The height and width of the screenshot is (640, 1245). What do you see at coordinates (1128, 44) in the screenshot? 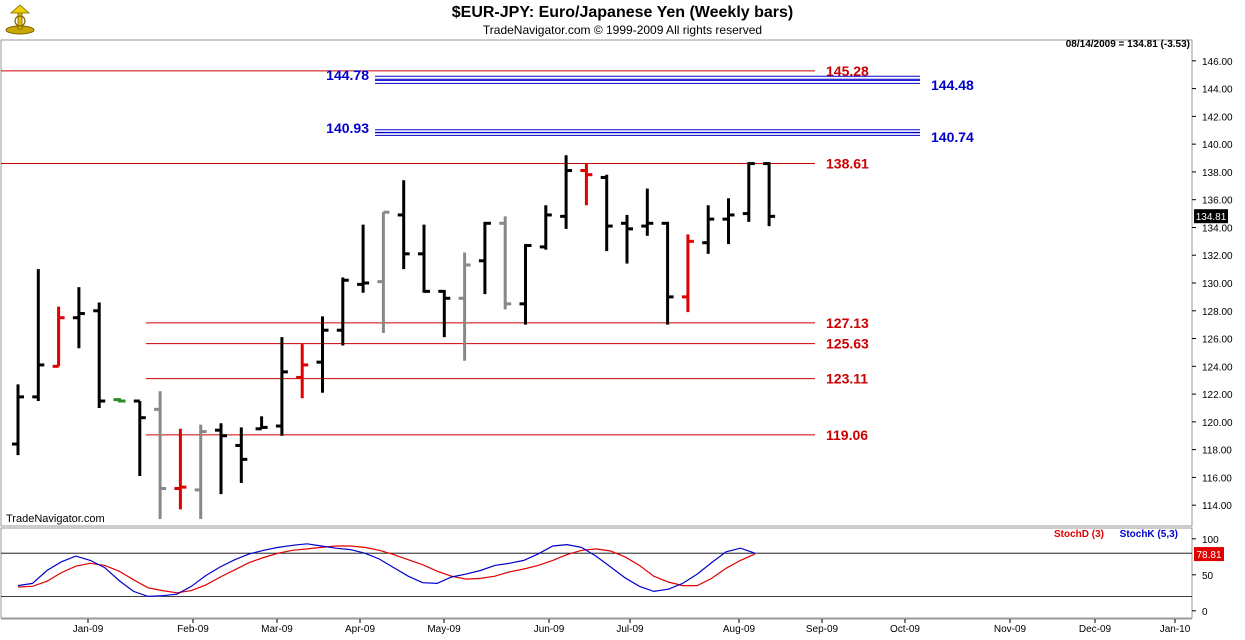
I see `last-price-info: 08/14/2009 = 134.81 (-3.53)` at bounding box center [1128, 44].